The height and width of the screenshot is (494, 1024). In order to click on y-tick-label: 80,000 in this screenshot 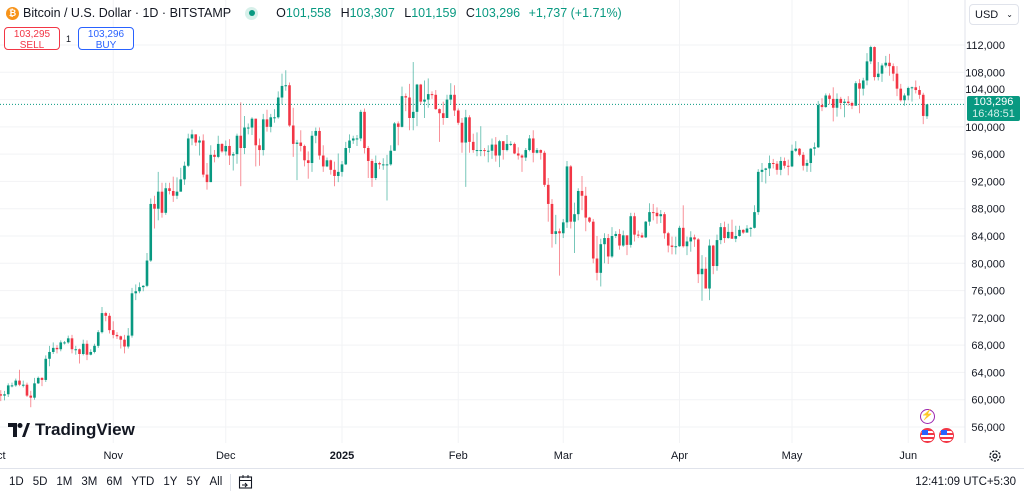, I will do `click(988, 264)`.